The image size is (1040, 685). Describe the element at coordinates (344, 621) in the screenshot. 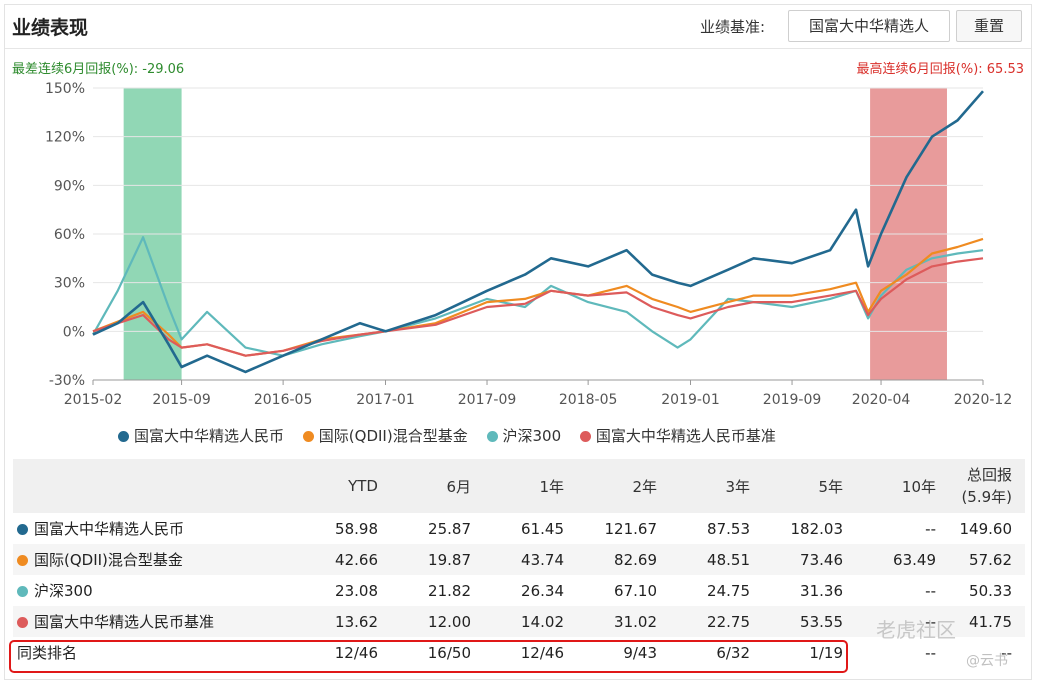

I see `row-value: 13.62` at that location.